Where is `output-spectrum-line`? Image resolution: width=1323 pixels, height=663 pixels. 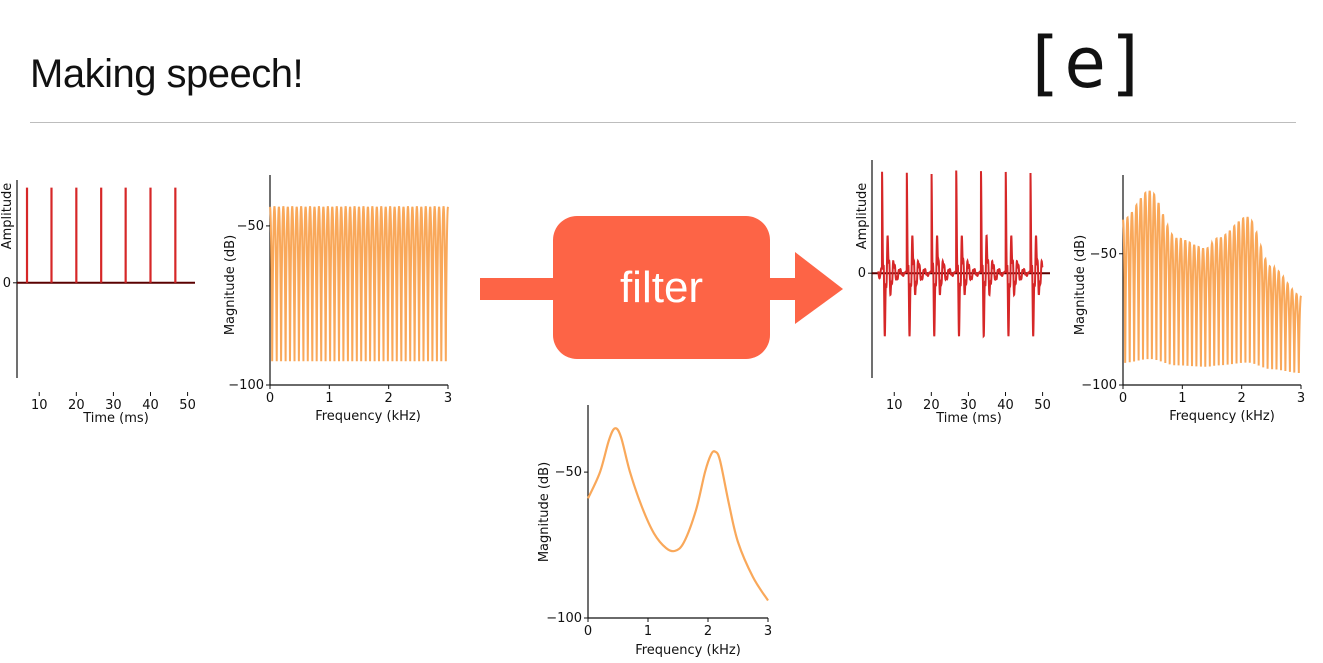
output-spectrum-line is located at coordinates (1212, 282).